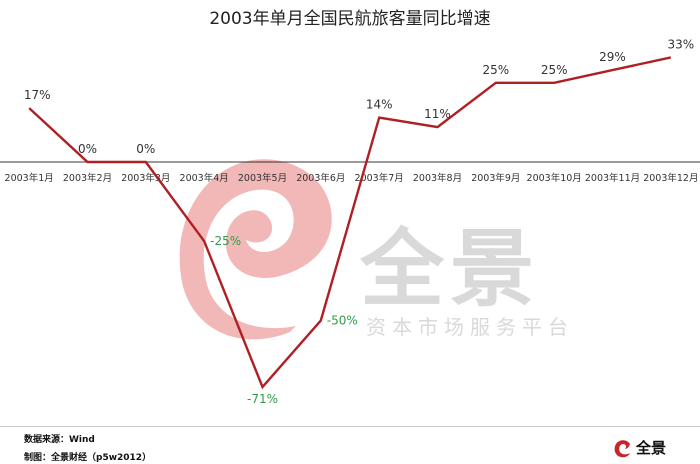  Describe the element at coordinates (262, 399) in the screenshot. I see `data-label: -71%` at that location.